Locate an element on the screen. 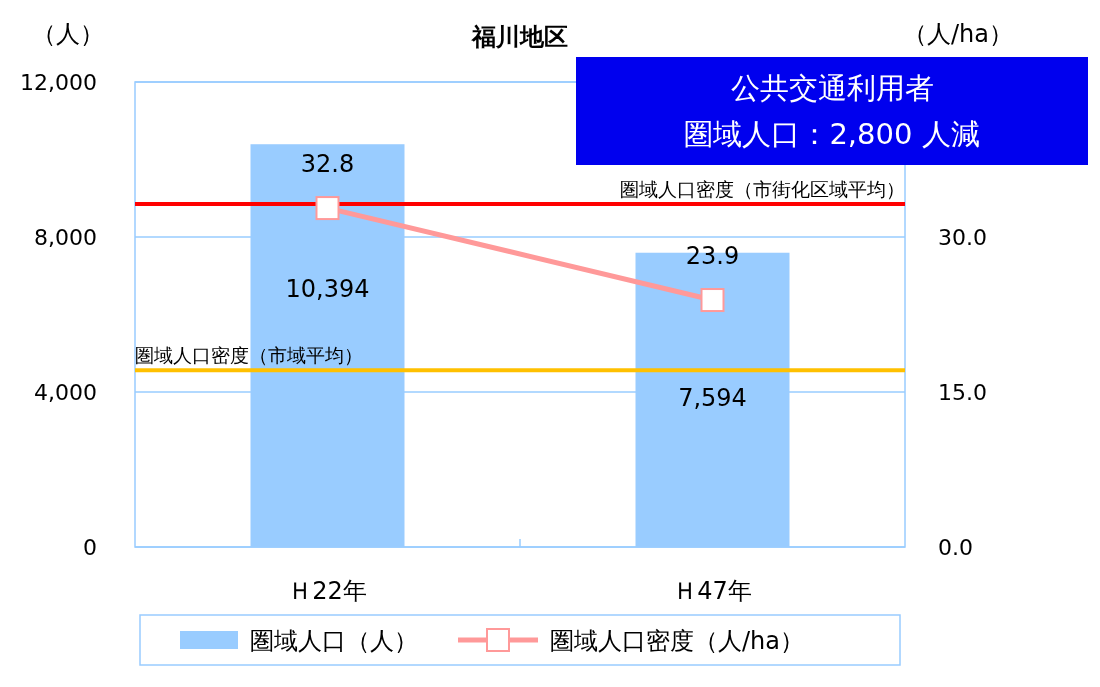 The image size is (1100, 687). y-axis-title: （人） is located at coordinates (68, 34).